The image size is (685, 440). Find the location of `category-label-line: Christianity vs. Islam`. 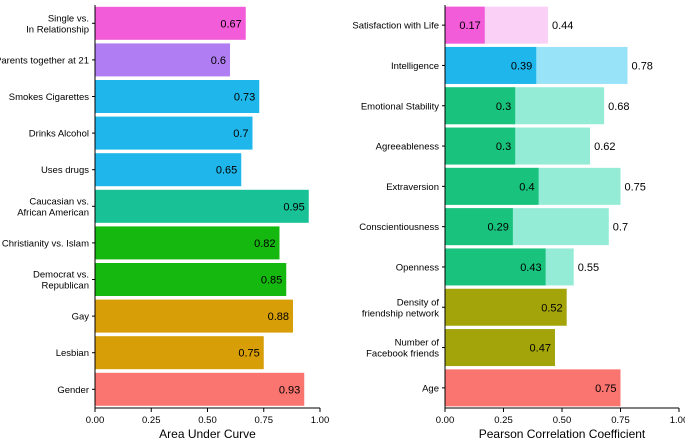

category-label-line: Christianity vs. Islam is located at coordinates (45, 243).